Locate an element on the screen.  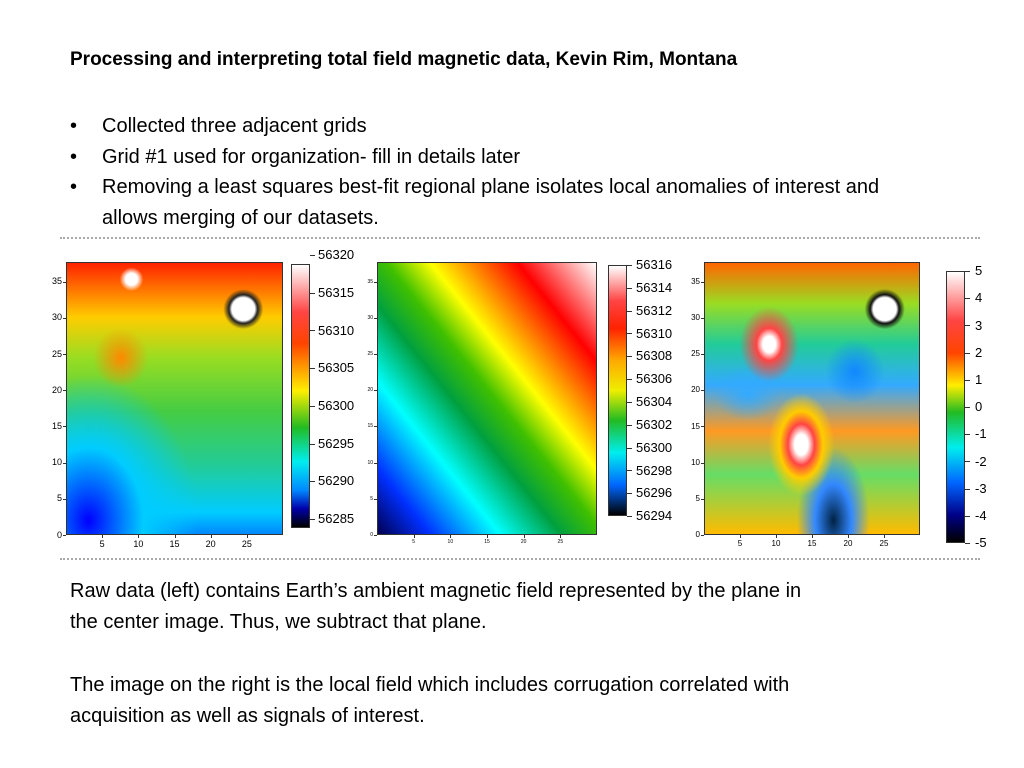
colorbar-label: 56320 is located at coordinates (336, 255).